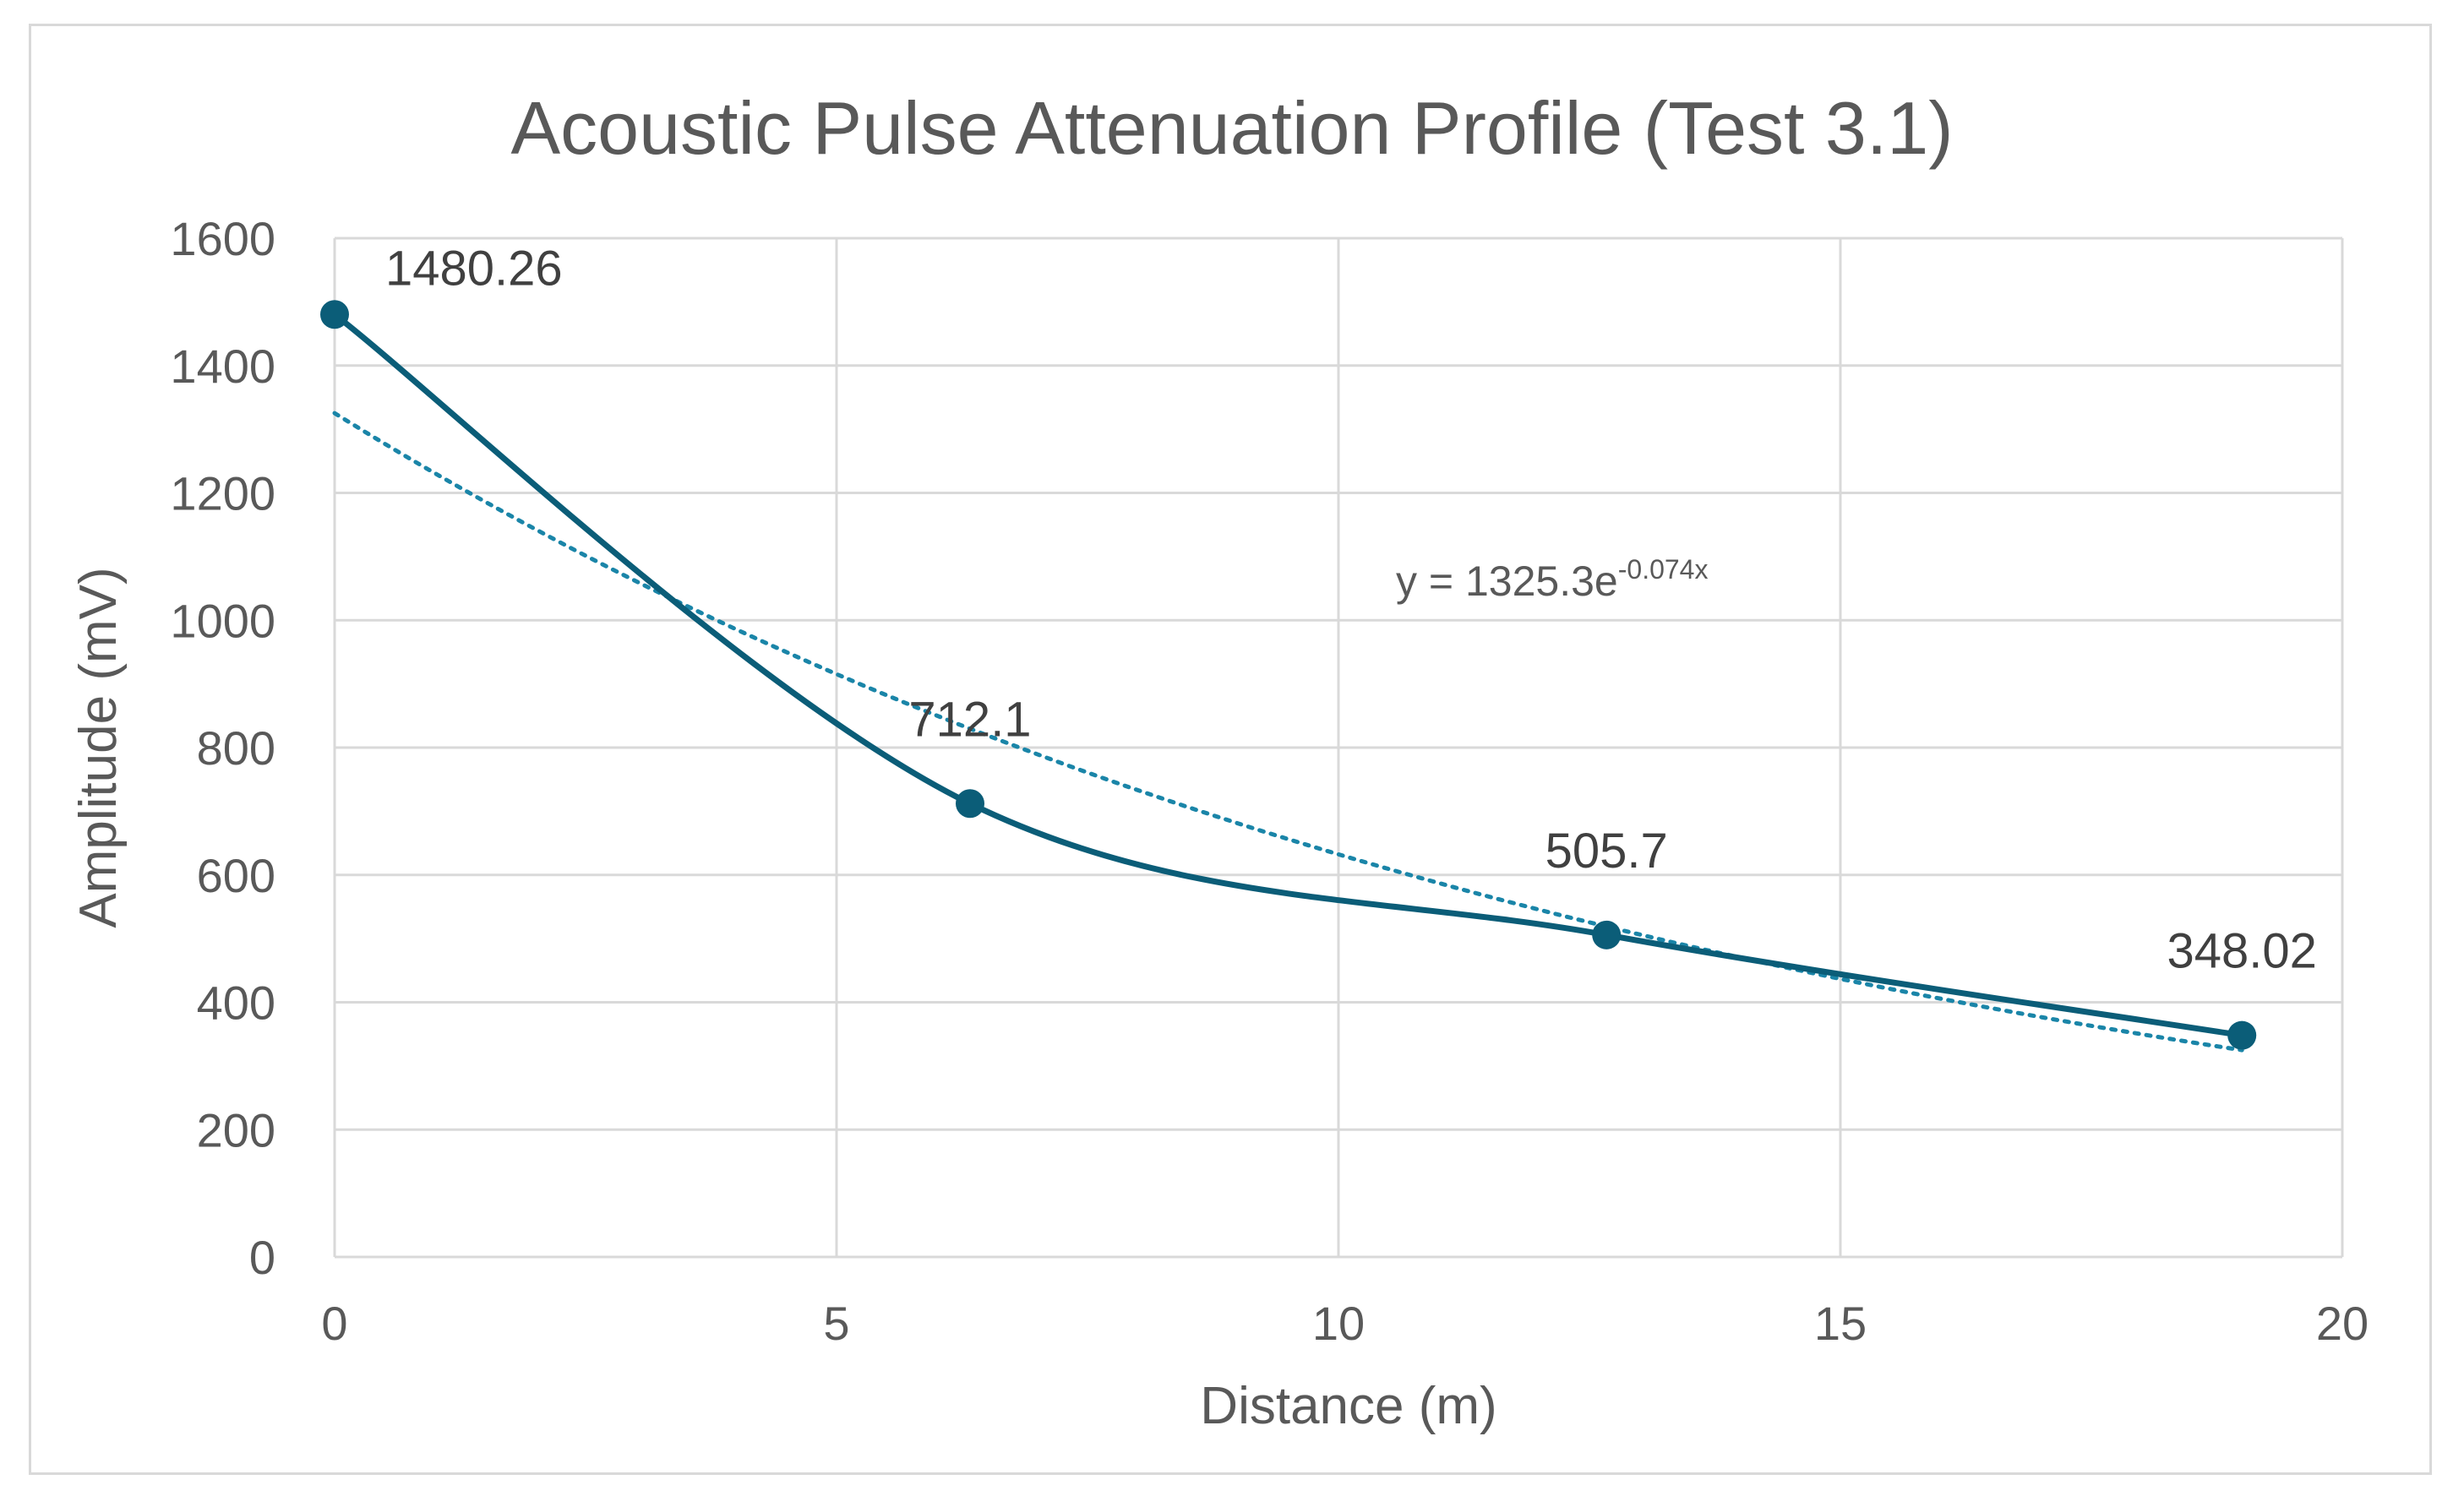 The width and height of the screenshot is (2464, 1507). Describe the element at coordinates (1606, 851) in the screenshot. I see `data-label: 505.7` at that location.